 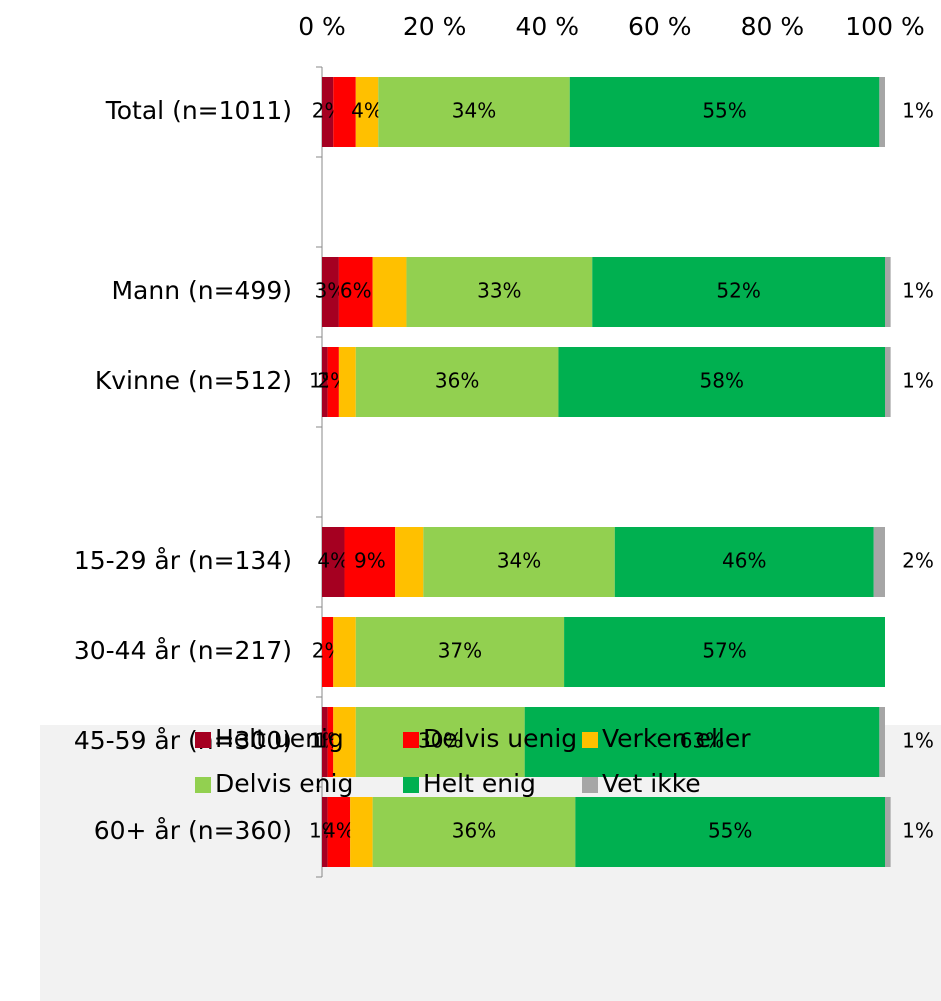 I want to click on data-label: 2%, so click(x=918, y=561).